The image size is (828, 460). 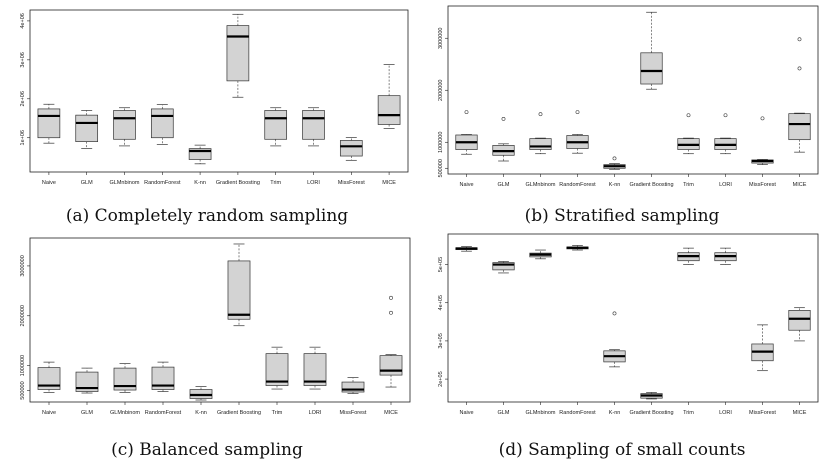 I want to click on boxplot-naive, so click(x=466, y=249).